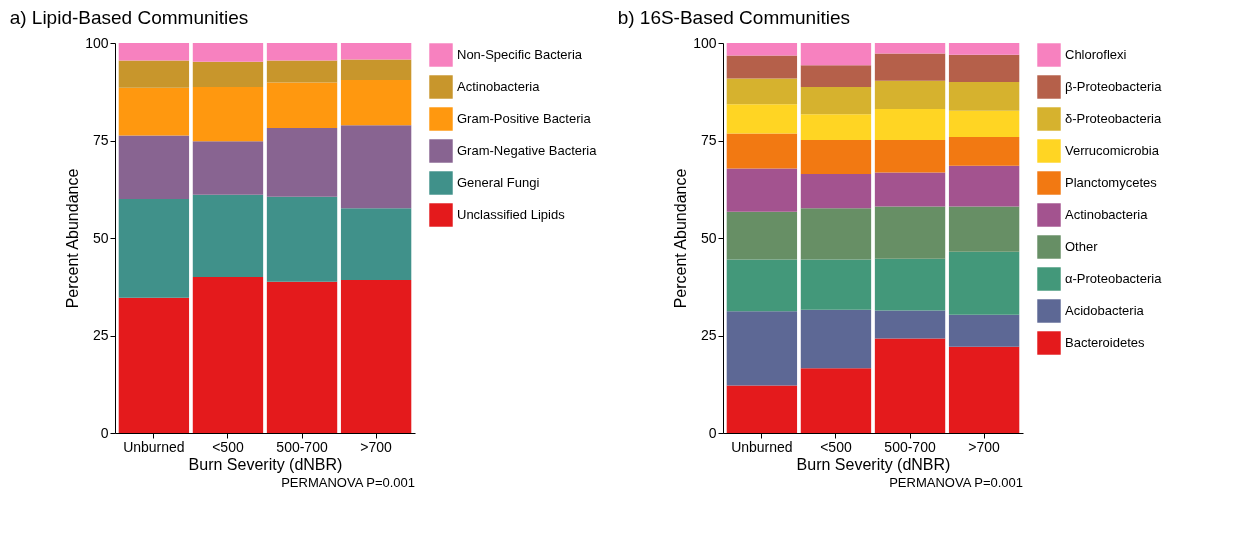 This screenshot has width=1245, height=538. Describe the element at coordinates (1111, 182) in the screenshot. I see `legend-label: Planctomycetes` at that location.